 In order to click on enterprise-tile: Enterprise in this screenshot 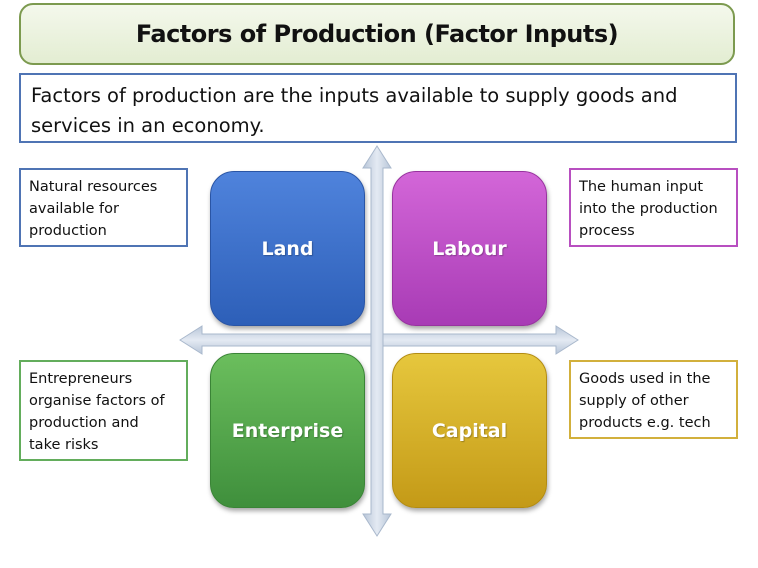, I will do `click(287, 430)`.